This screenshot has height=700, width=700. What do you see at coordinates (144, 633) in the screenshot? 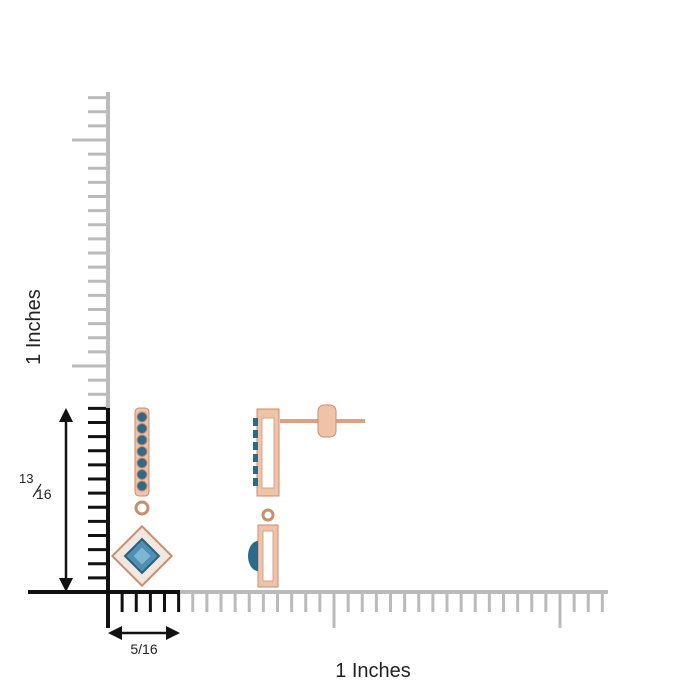
I see `width-arrow` at bounding box center [144, 633].